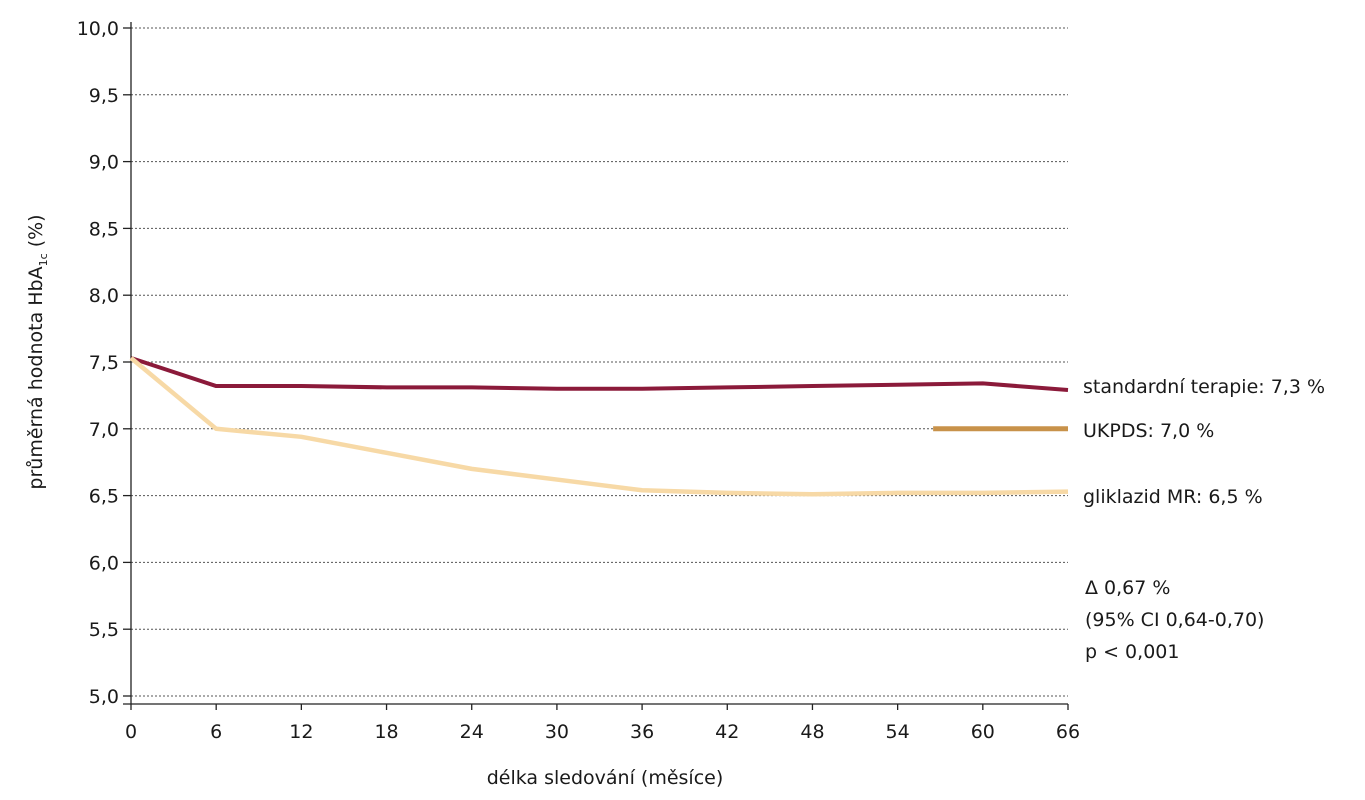 The height and width of the screenshot is (800, 1365). Describe the element at coordinates (104, 296) in the screenshot. I see `y-tick-label: 8,0` at that location.